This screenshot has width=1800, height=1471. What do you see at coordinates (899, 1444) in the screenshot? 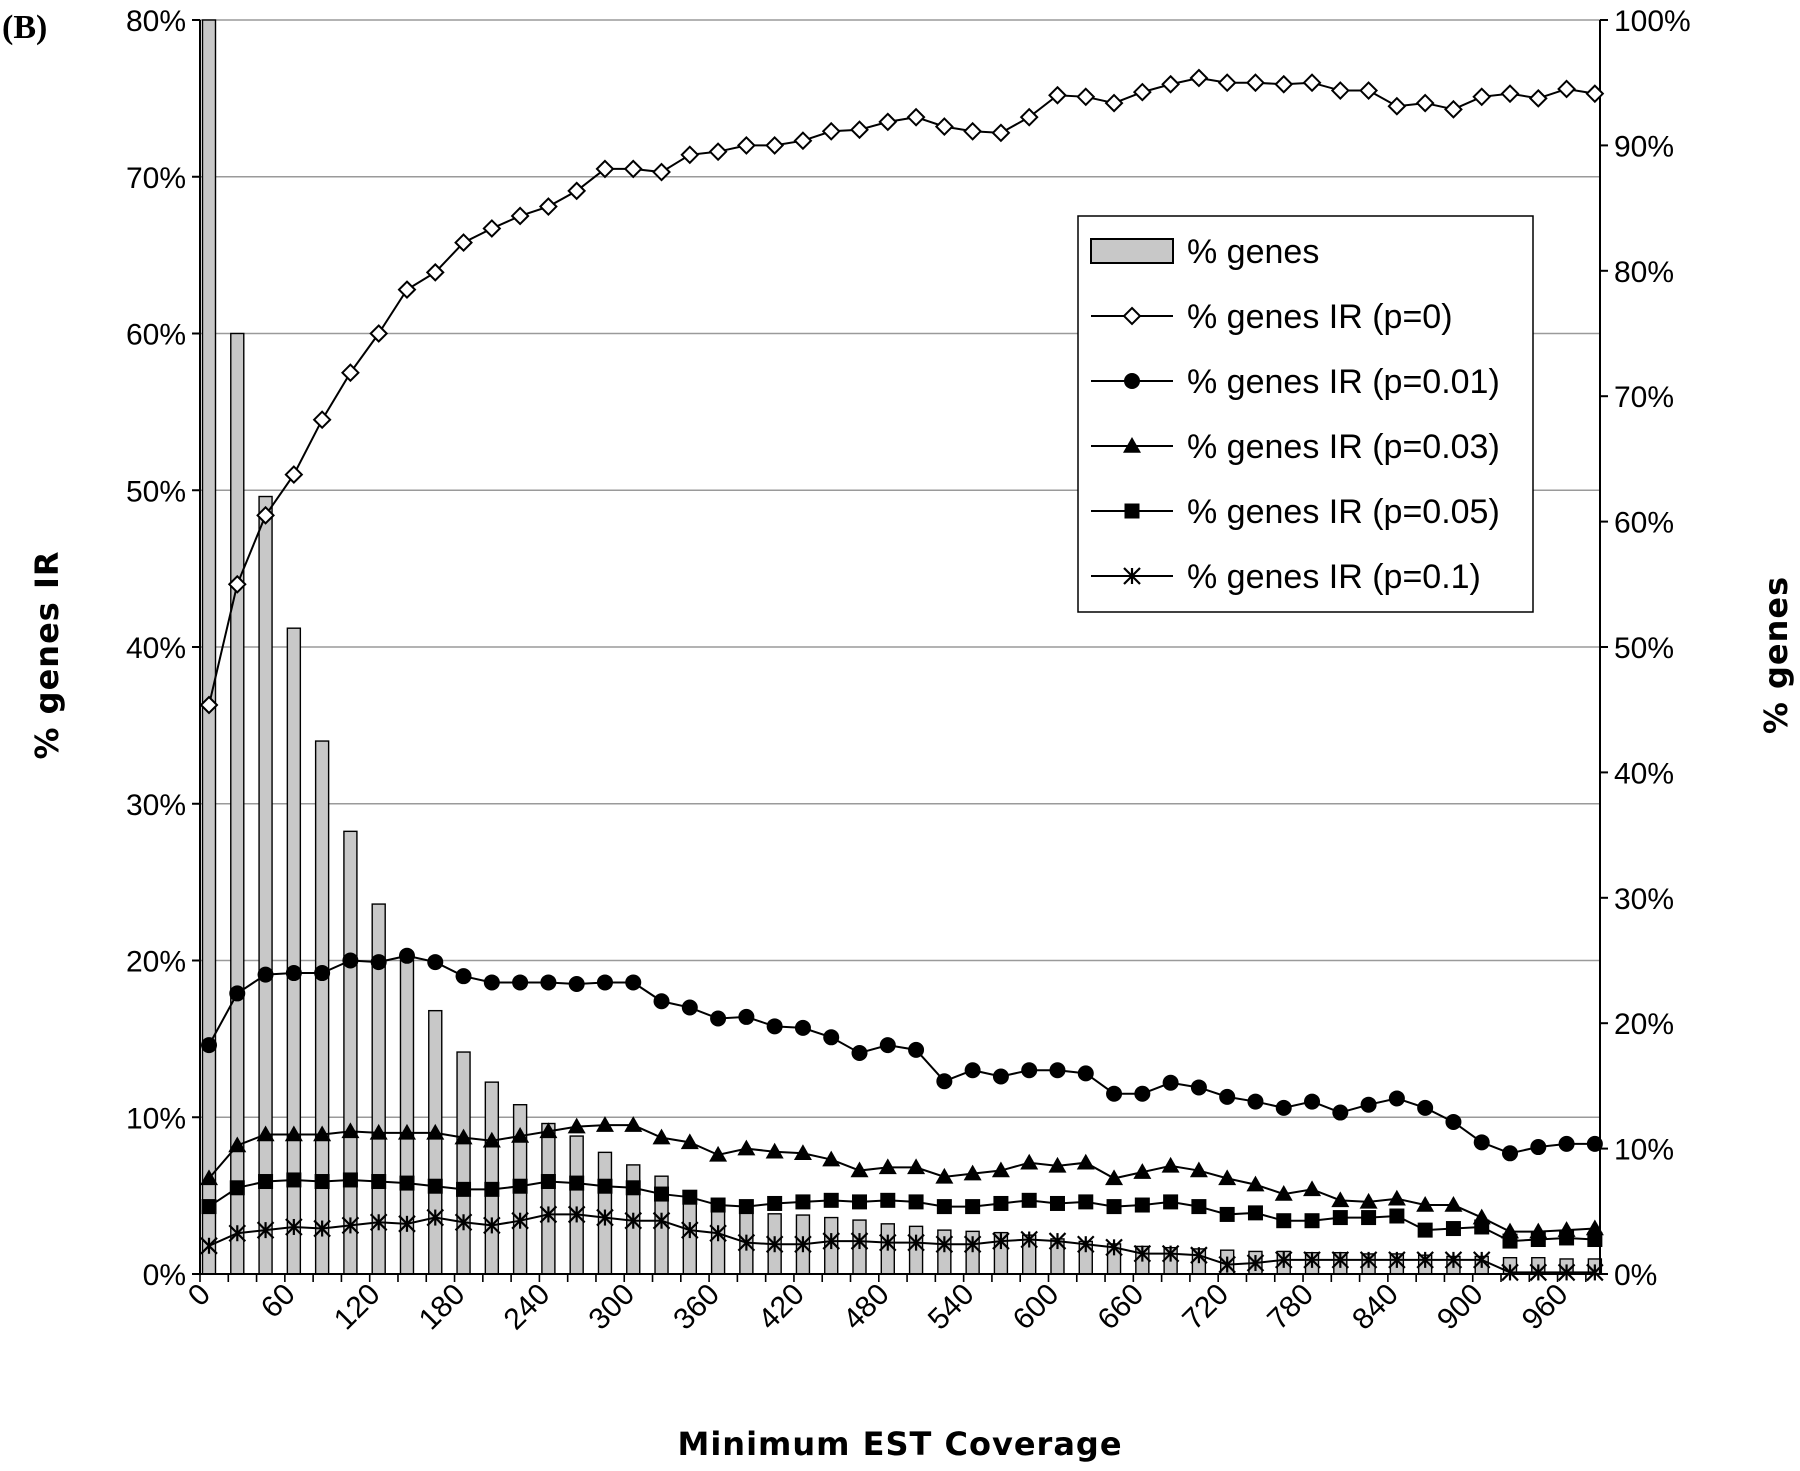
I see `x-axis-title: Minimum EST Coverage` at bounding box center [899, 1444].